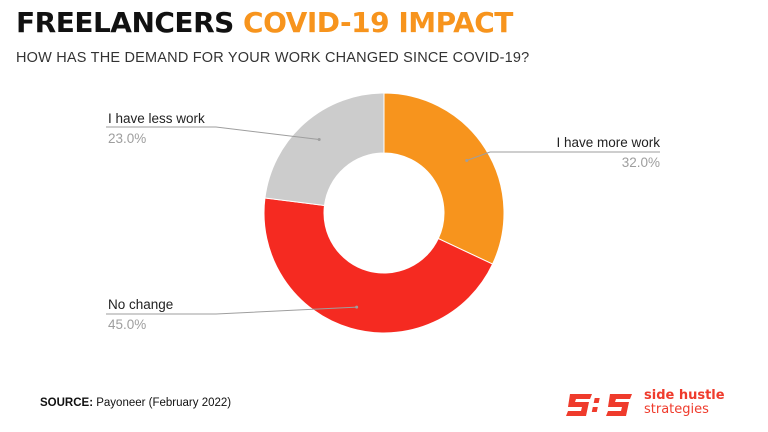 The width and height of the screenshot is (768, 432). I want to click on source-label: SOURCE:, so click(67, 403).